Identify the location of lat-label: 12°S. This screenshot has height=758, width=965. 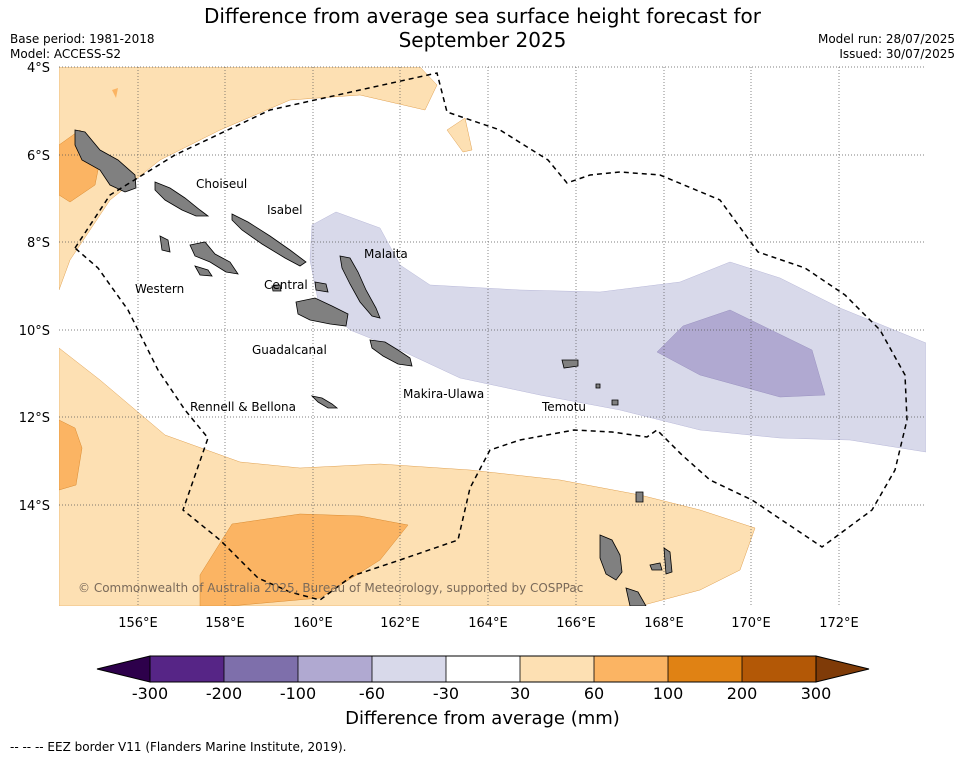
(34, 418).